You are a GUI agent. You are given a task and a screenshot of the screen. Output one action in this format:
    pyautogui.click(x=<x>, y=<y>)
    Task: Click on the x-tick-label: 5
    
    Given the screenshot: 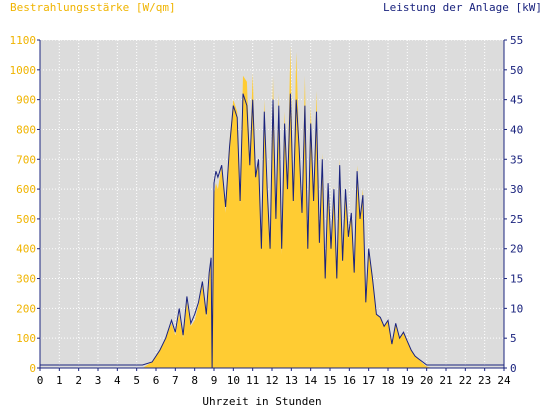 What is the action you would take?
    pyautogui.click(x=136, y=380)
    